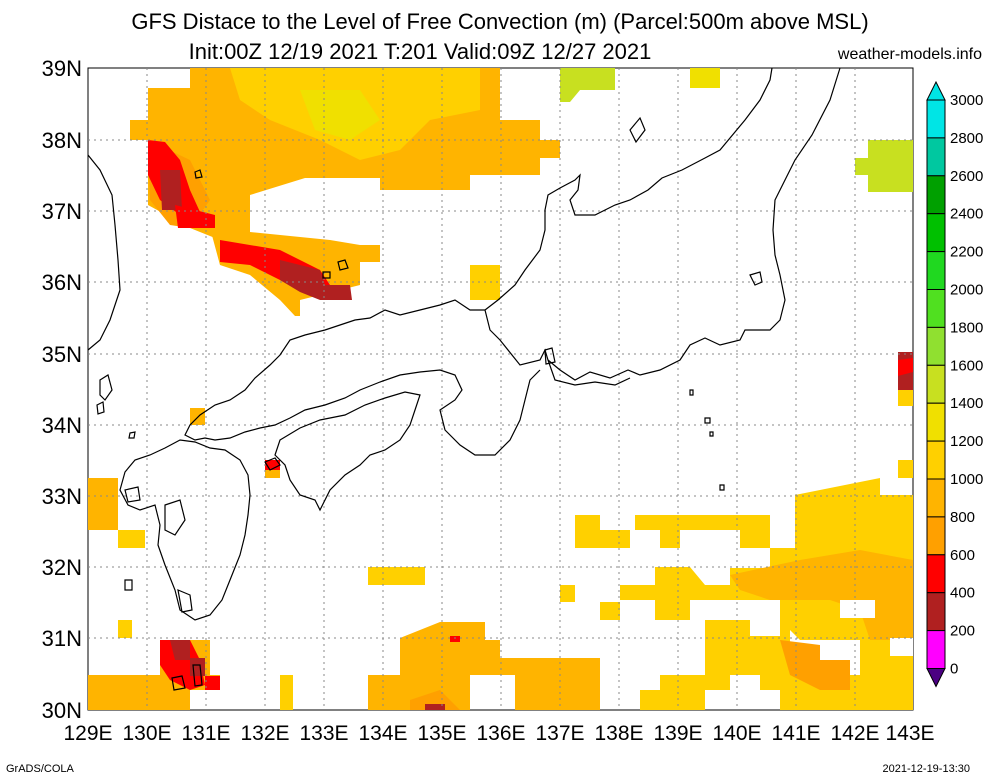 The width and height of the screenshot is (1000, 779). Describe the element at coordinates (966, 138) in the screenshot. I see `colorbar-label: 2800` at that location.